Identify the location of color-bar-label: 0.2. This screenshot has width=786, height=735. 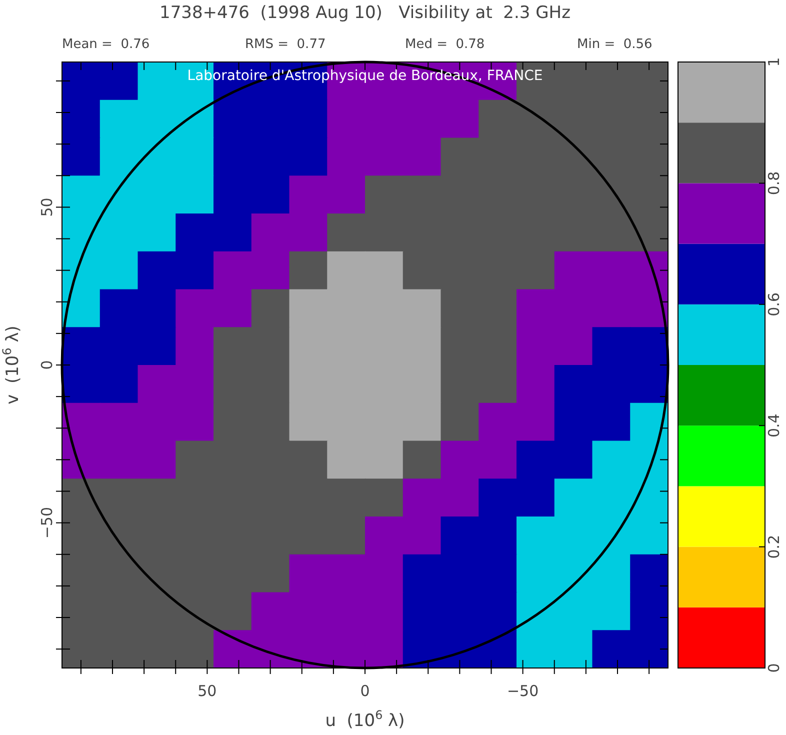
(774, 546).